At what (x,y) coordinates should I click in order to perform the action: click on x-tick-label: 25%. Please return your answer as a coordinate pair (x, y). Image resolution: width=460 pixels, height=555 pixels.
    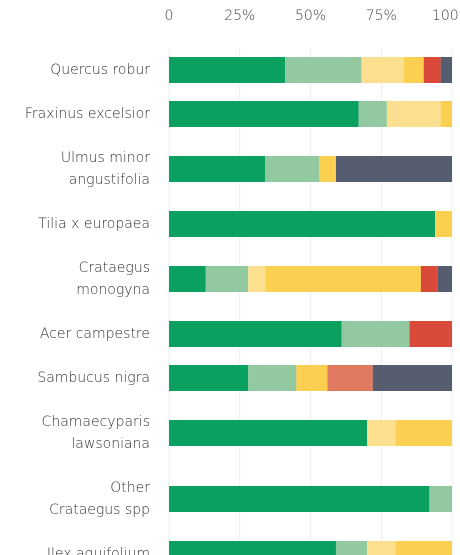
    Looking at the image, I should click on (239, 16).